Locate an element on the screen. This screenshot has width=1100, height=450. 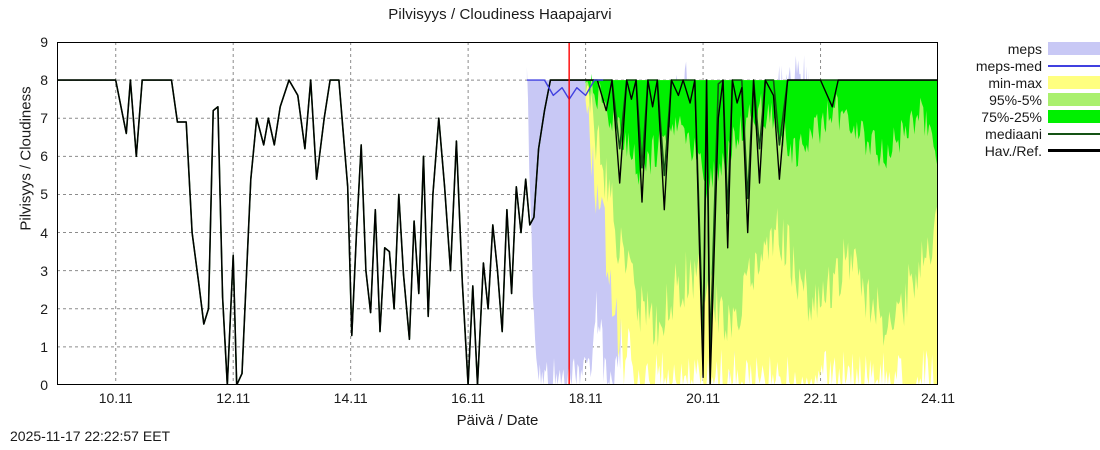
legend-item-mediaani: mediaani is located at coordinates (1026, 133).